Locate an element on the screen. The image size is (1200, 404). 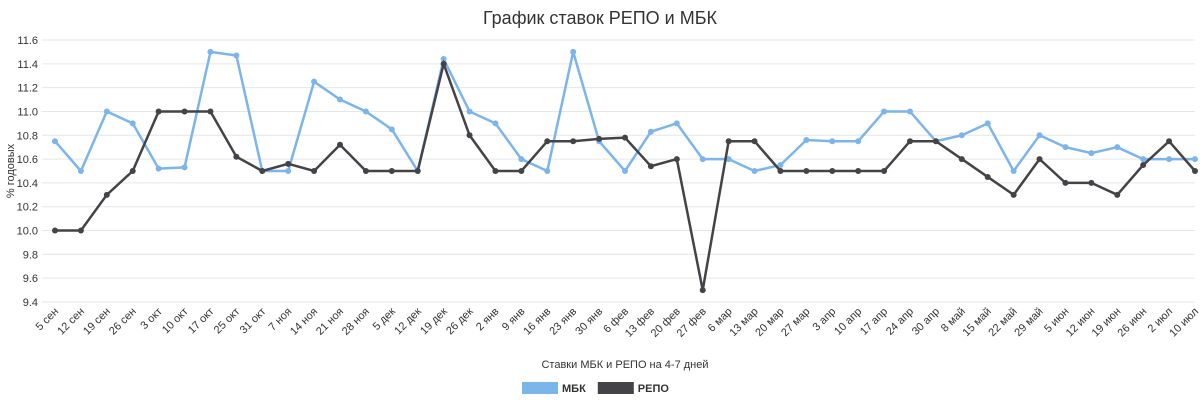
chart-title: График ставок РЕПО и МБК is located at coordinates (600, 18).